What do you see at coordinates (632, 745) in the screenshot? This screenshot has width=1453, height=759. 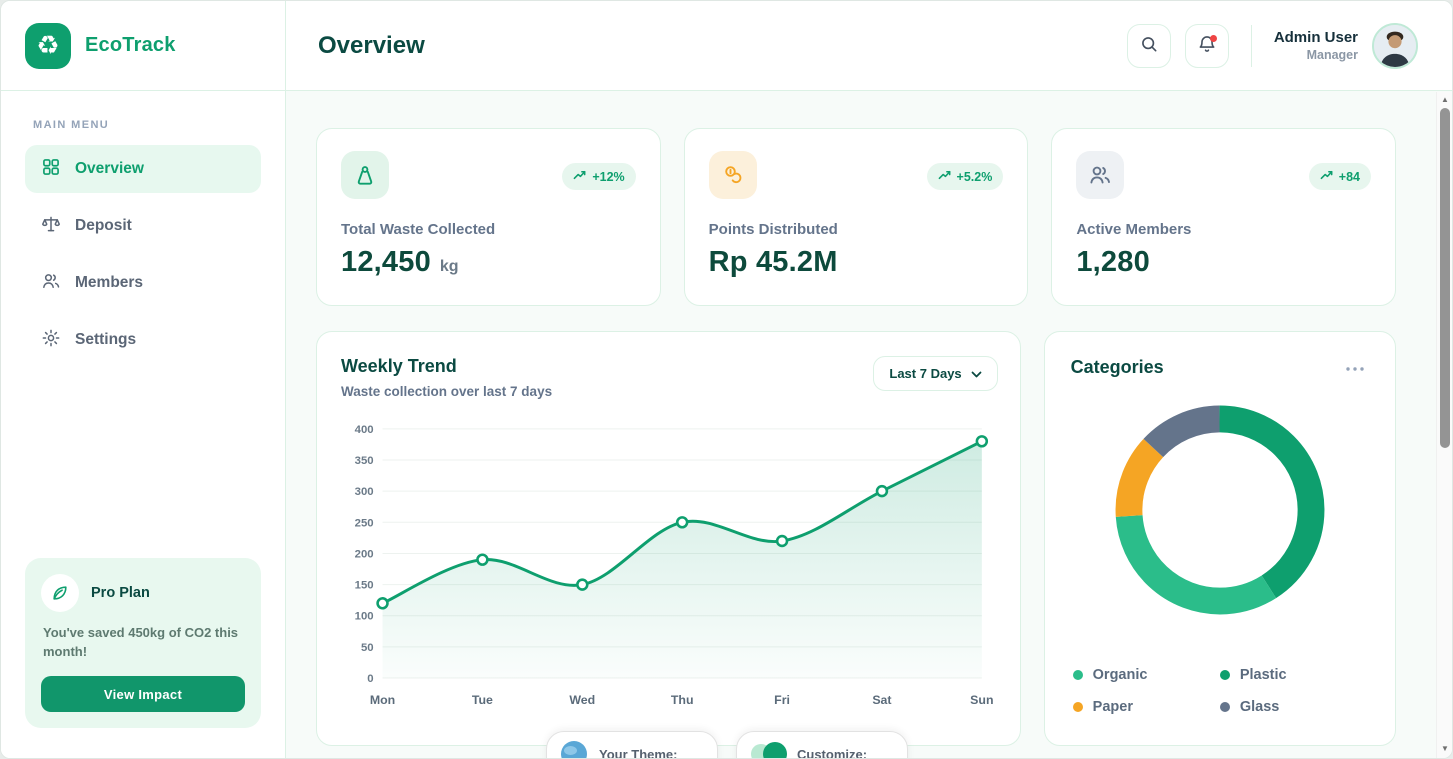 I see `theme-widget: Your Theme:` at bounding box center [632, 745].